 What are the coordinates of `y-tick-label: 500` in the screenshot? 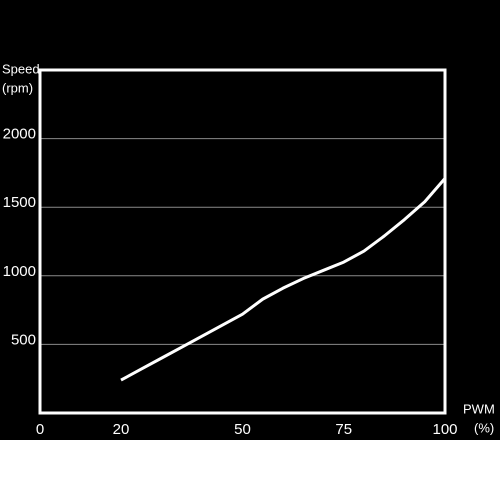 It's located at (23, 339).